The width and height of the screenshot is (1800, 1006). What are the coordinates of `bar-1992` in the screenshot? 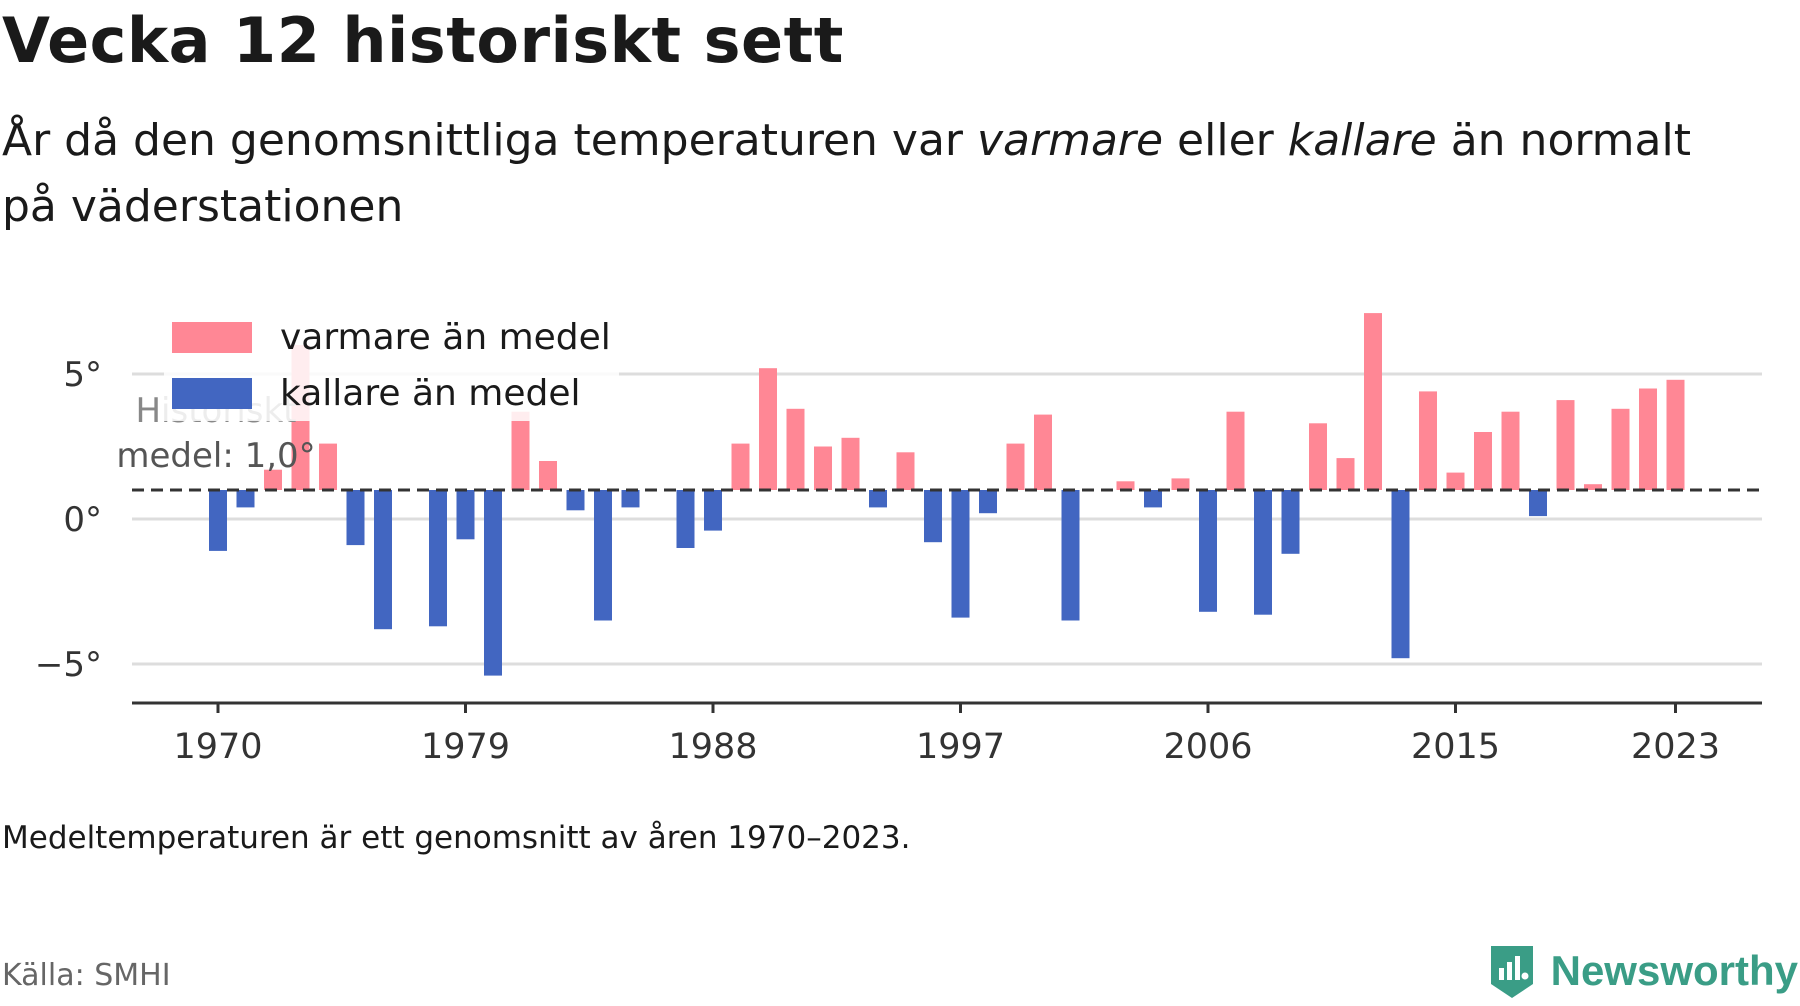 It's located at (823, 468).